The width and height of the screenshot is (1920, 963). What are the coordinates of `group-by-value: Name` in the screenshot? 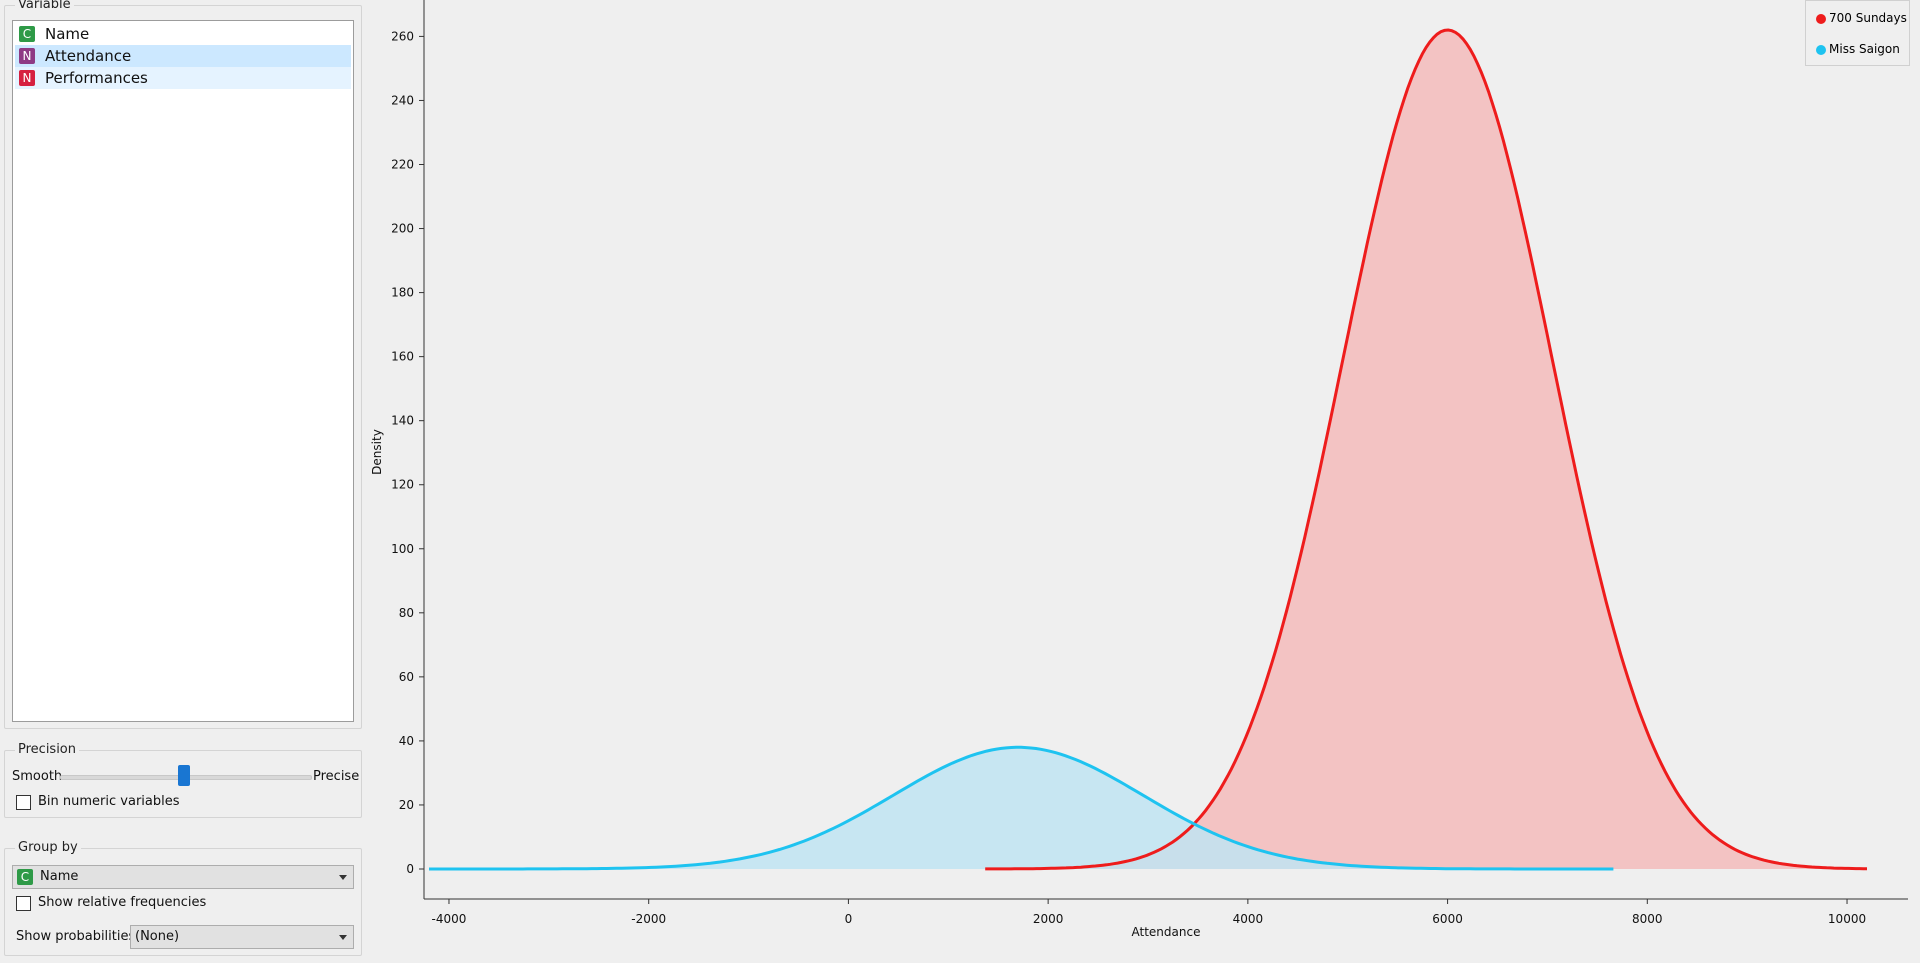 It's located at (59, 876).